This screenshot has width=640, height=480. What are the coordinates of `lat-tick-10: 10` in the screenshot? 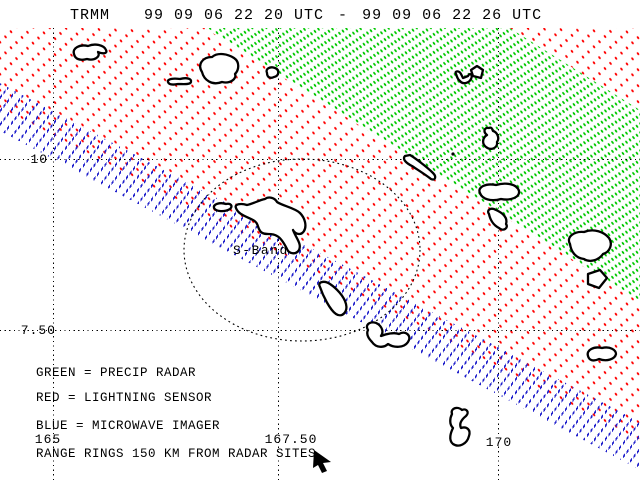 It's located at (39, 159).